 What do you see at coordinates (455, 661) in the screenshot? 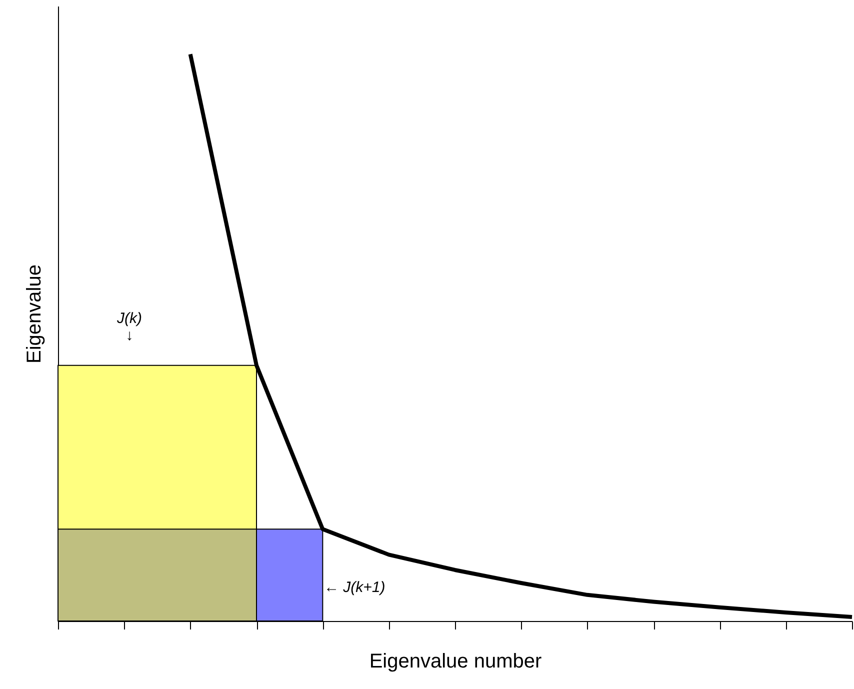
I see `x-axis-title: Eigenvalue number` at bounding box center [455, 661].